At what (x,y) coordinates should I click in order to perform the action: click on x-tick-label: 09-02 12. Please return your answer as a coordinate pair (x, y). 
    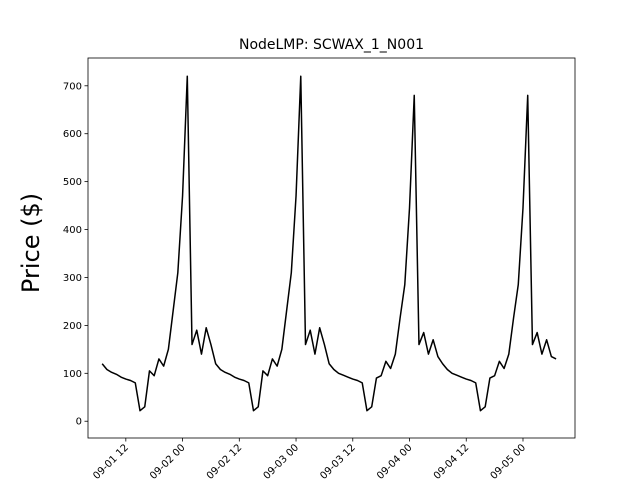
    Looking at the image, I should click on (225, 461).